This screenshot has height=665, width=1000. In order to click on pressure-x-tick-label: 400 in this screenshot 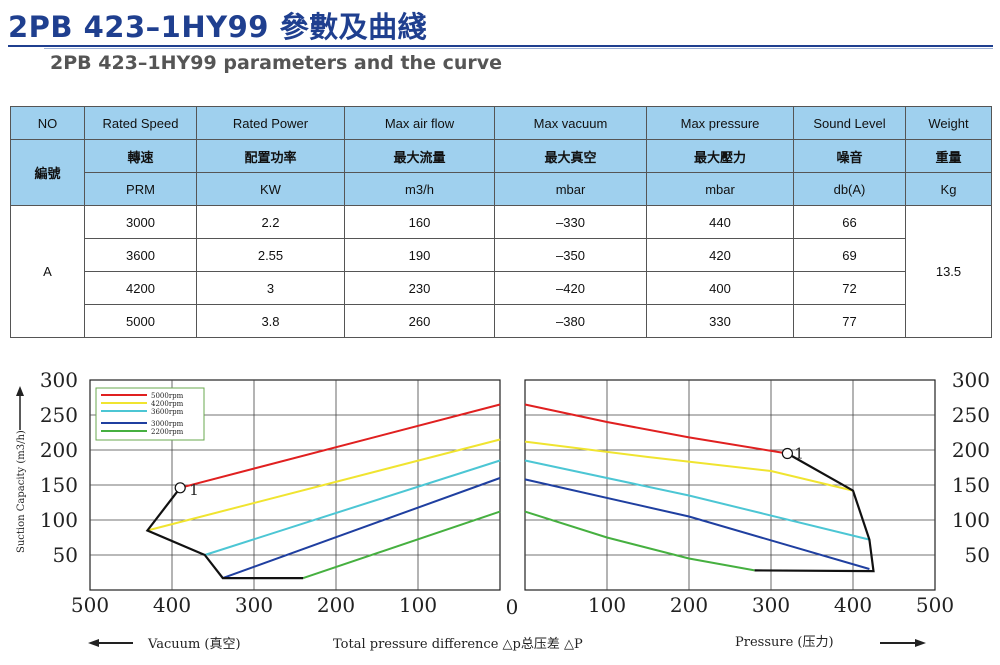, I will do `click(853, 605)`.